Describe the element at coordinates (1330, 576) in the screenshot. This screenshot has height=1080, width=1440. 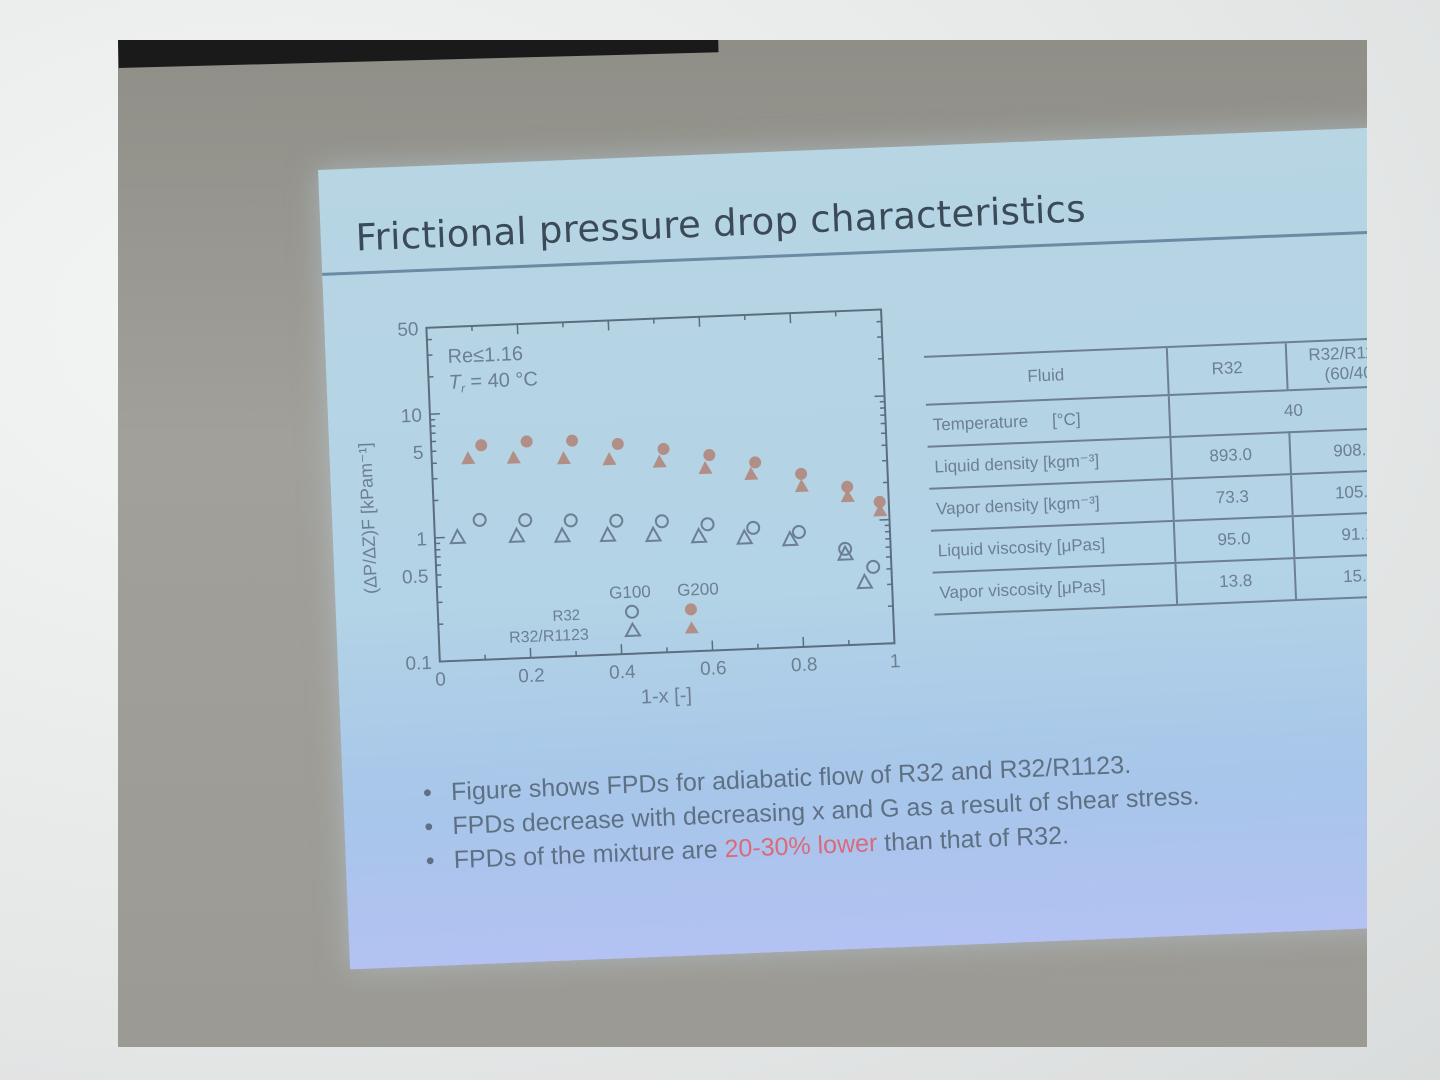
I see `cell-mix: 15.0` at that location.